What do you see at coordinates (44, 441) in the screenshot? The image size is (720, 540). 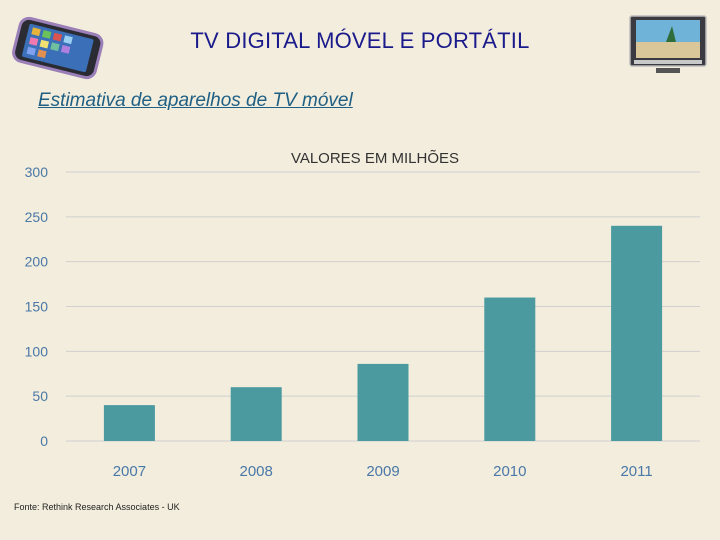 I see `y-tick-label: 0` at bounding box center [44, 441].